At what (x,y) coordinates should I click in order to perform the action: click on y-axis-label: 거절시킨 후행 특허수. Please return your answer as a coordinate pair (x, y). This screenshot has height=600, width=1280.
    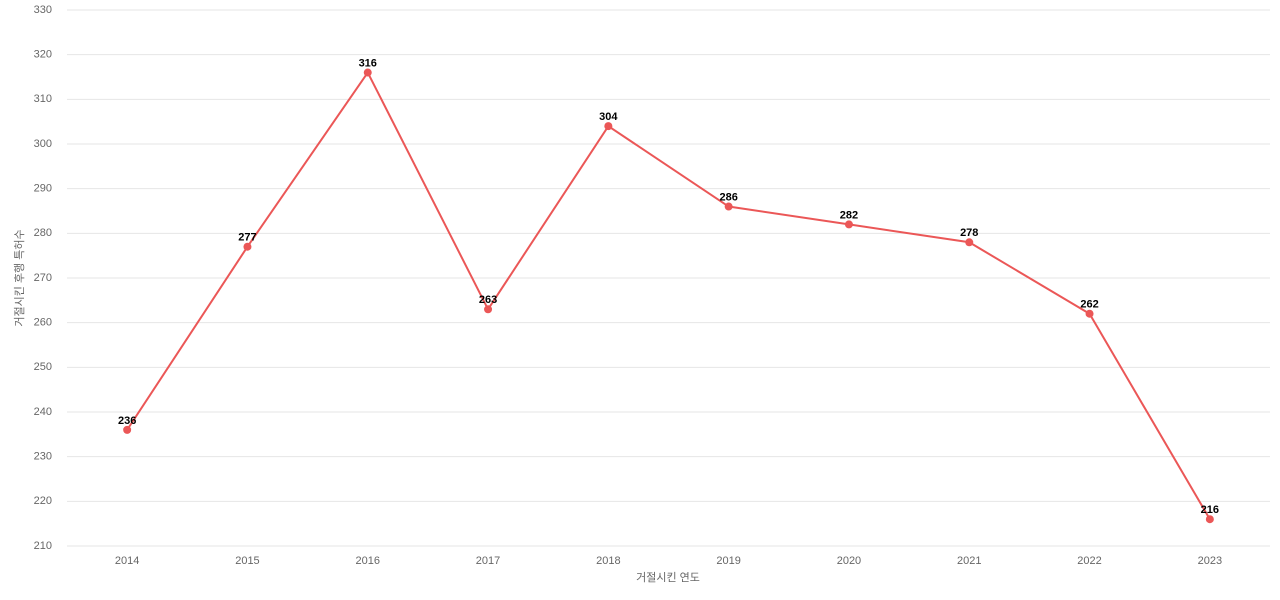
    Looking at the image, I should click on (19, 277).